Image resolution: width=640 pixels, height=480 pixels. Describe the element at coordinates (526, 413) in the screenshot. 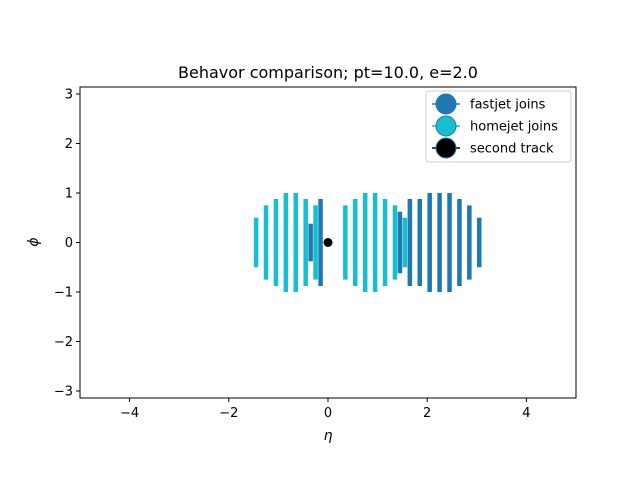

I see `x-tick-label: 4` at that location.